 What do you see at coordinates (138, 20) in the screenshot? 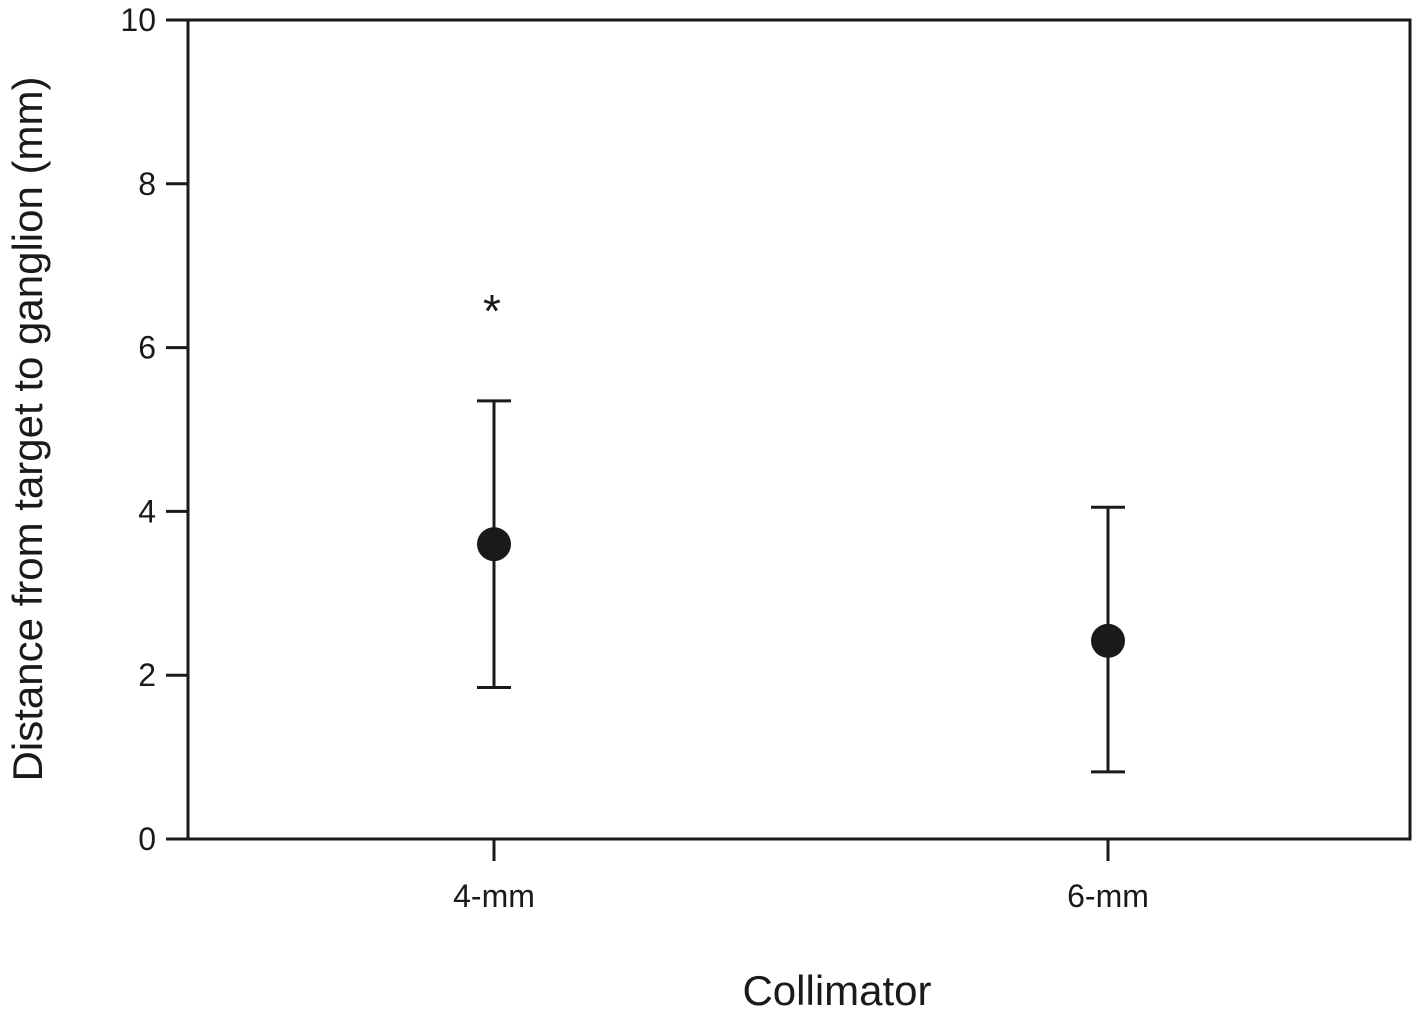
I see `y-tick-label-10: 10` at bounding box center [138, 20].